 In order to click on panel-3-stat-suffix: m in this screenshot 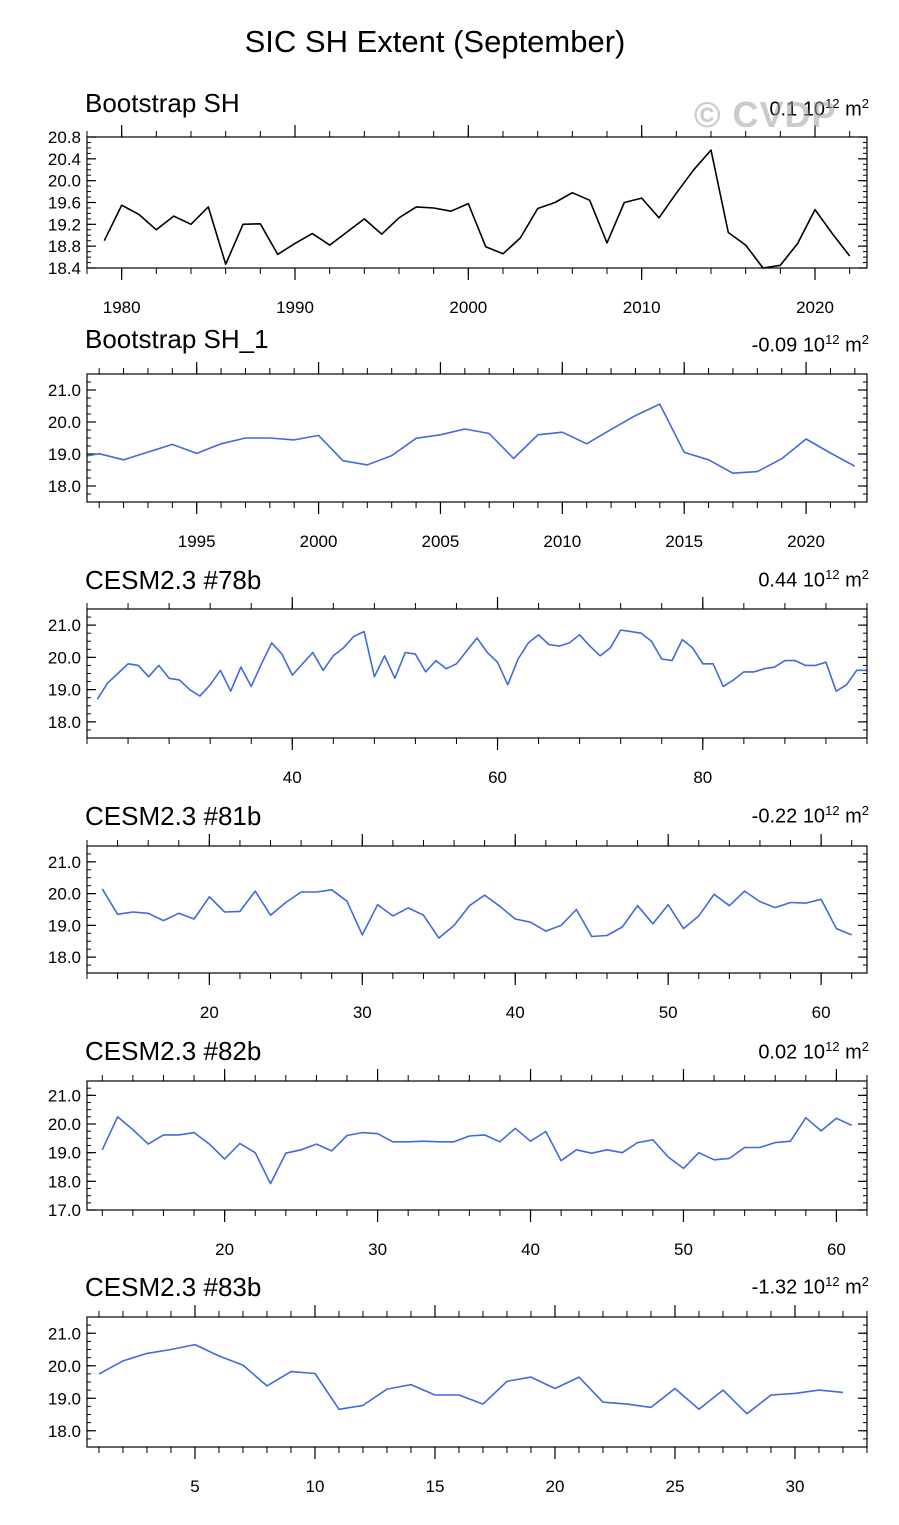, I will do `click(853, 580)`.